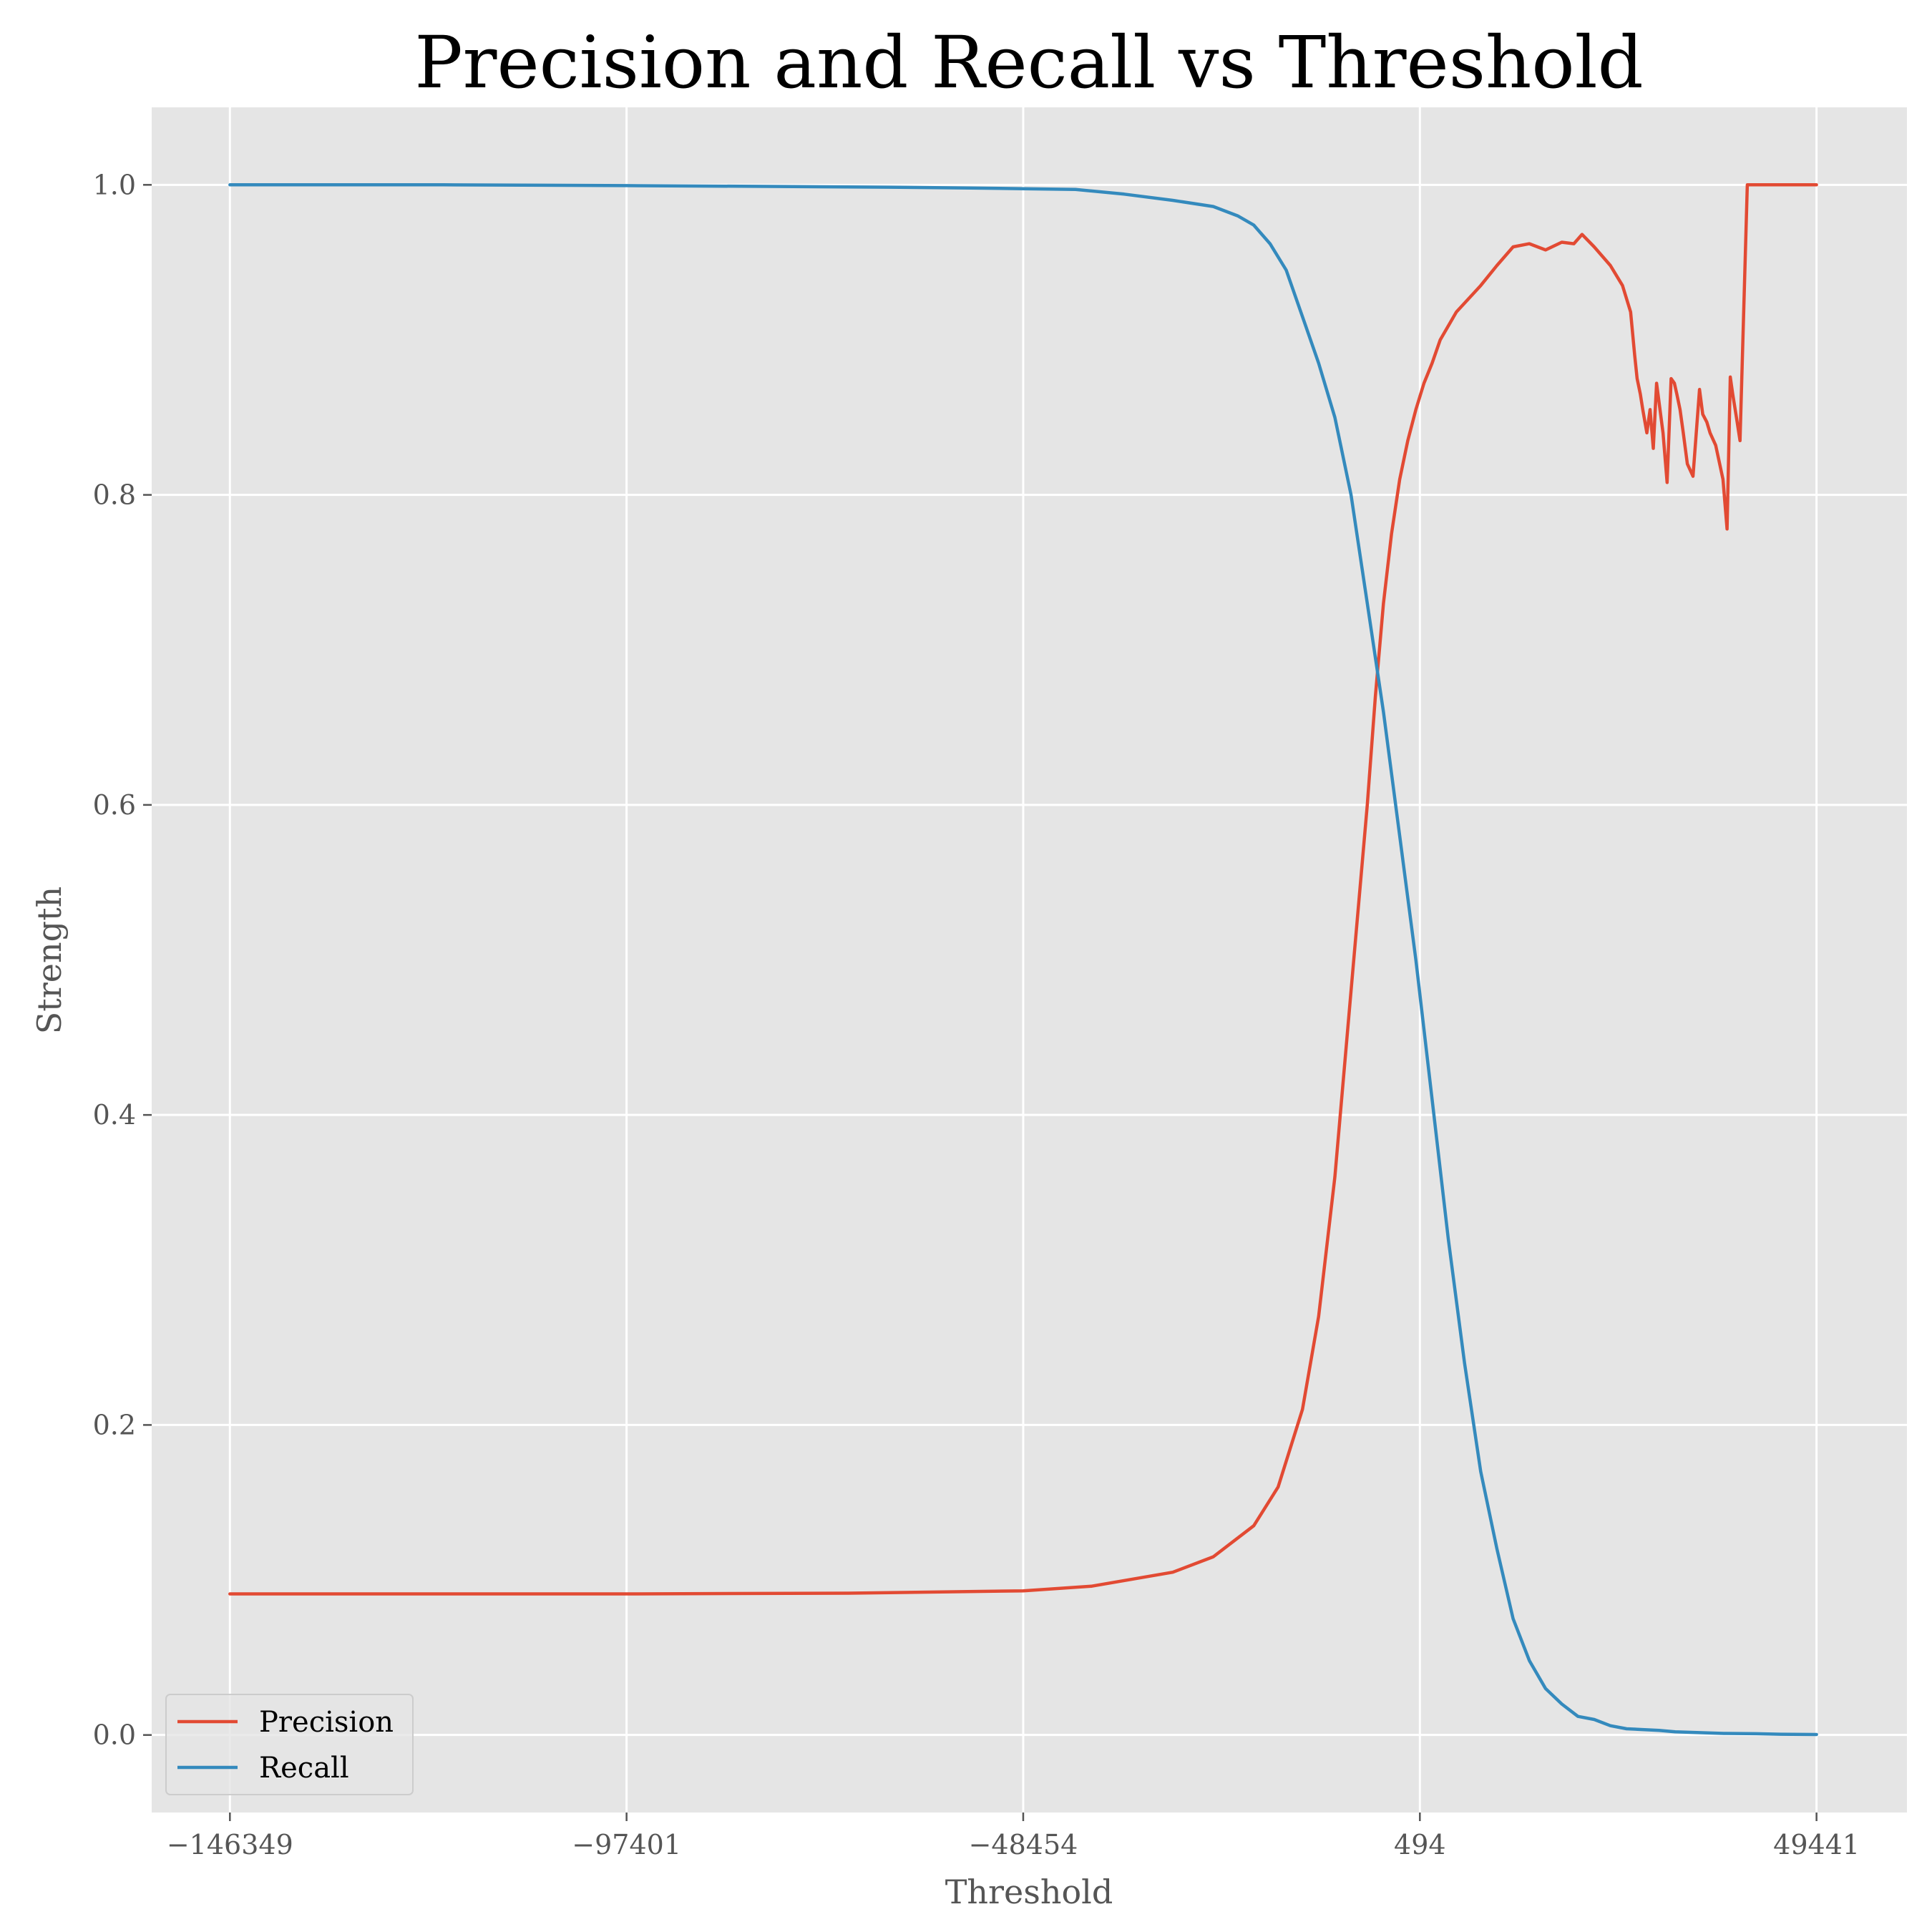 The image size is (1932, 1932). What do you see at coordinates (114, 184) in the screenshot?
I see `y-tick-label: 1.0` at bounding box center [114, 184].